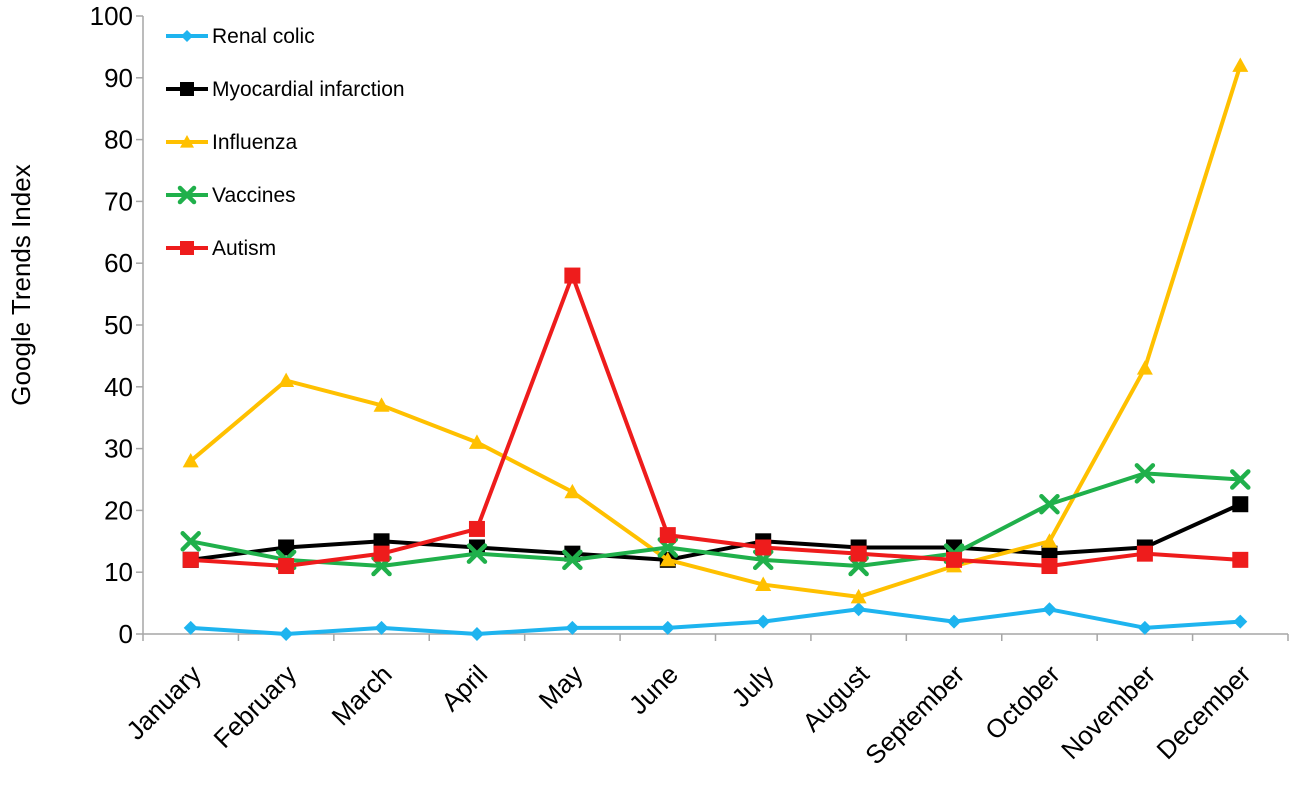 Image resolution: width=1298 pixels, height=808 pixels. What do you see at coordinates (914, 714) in the screenshot?
I see `x-tick-label: September` at bounding box center [914, 714].